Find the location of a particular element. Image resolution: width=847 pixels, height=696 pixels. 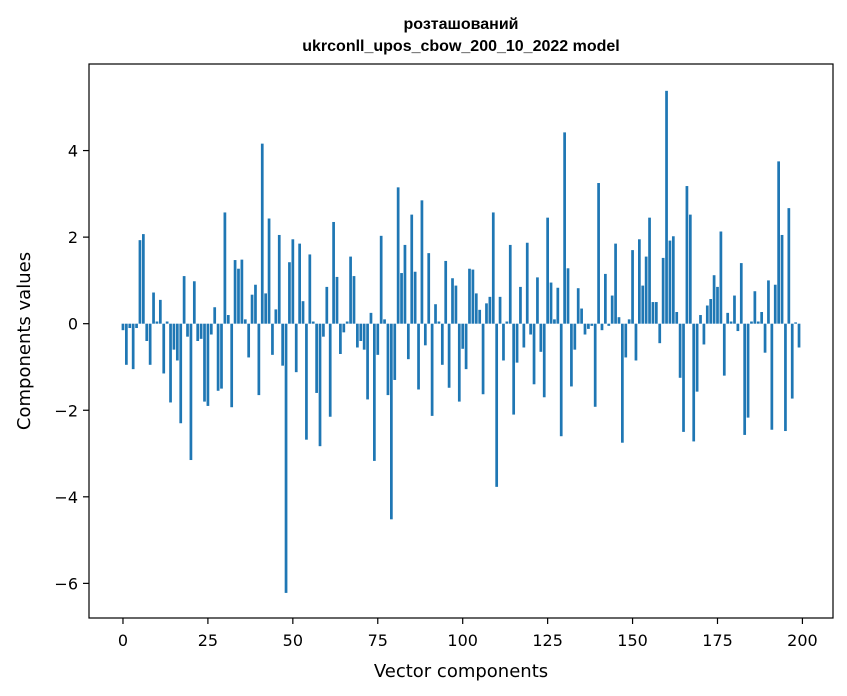

chart-title-line1: розташований is located at coordinates (461, 24).